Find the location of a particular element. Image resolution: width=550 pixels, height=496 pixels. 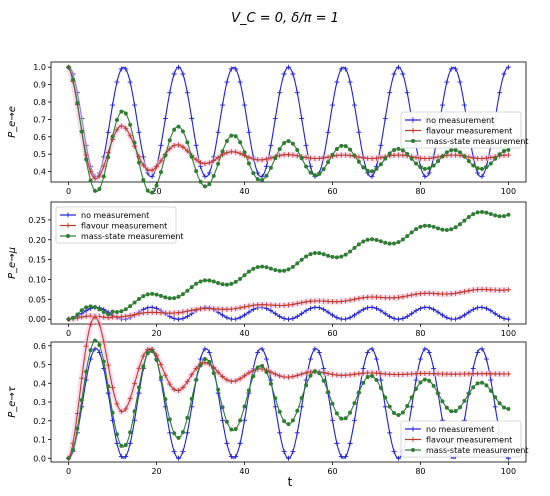

x-tick-label: 20 is located at coordinates (156, 471).